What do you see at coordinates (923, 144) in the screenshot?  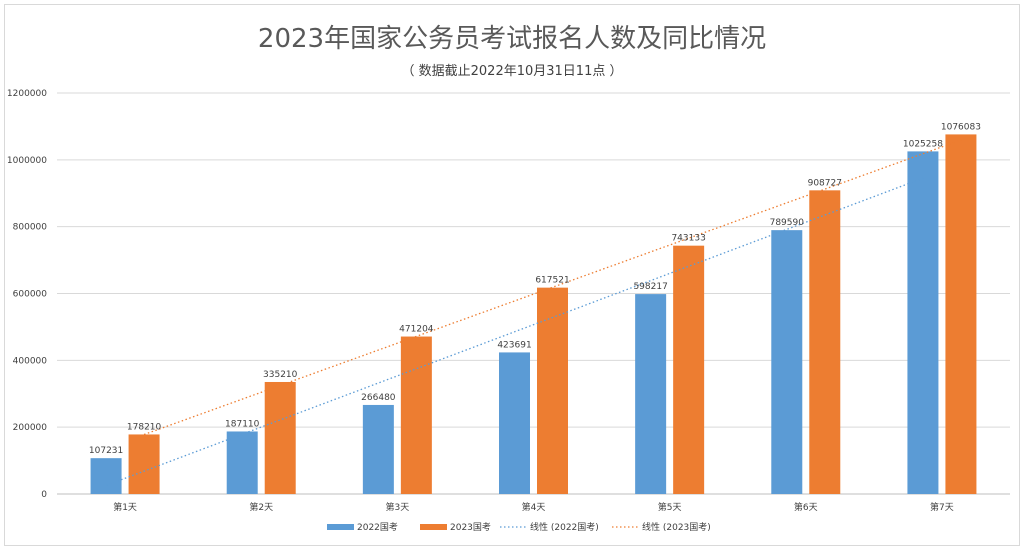 I see `data-label: 1025258` at bounding box center [923, 144].